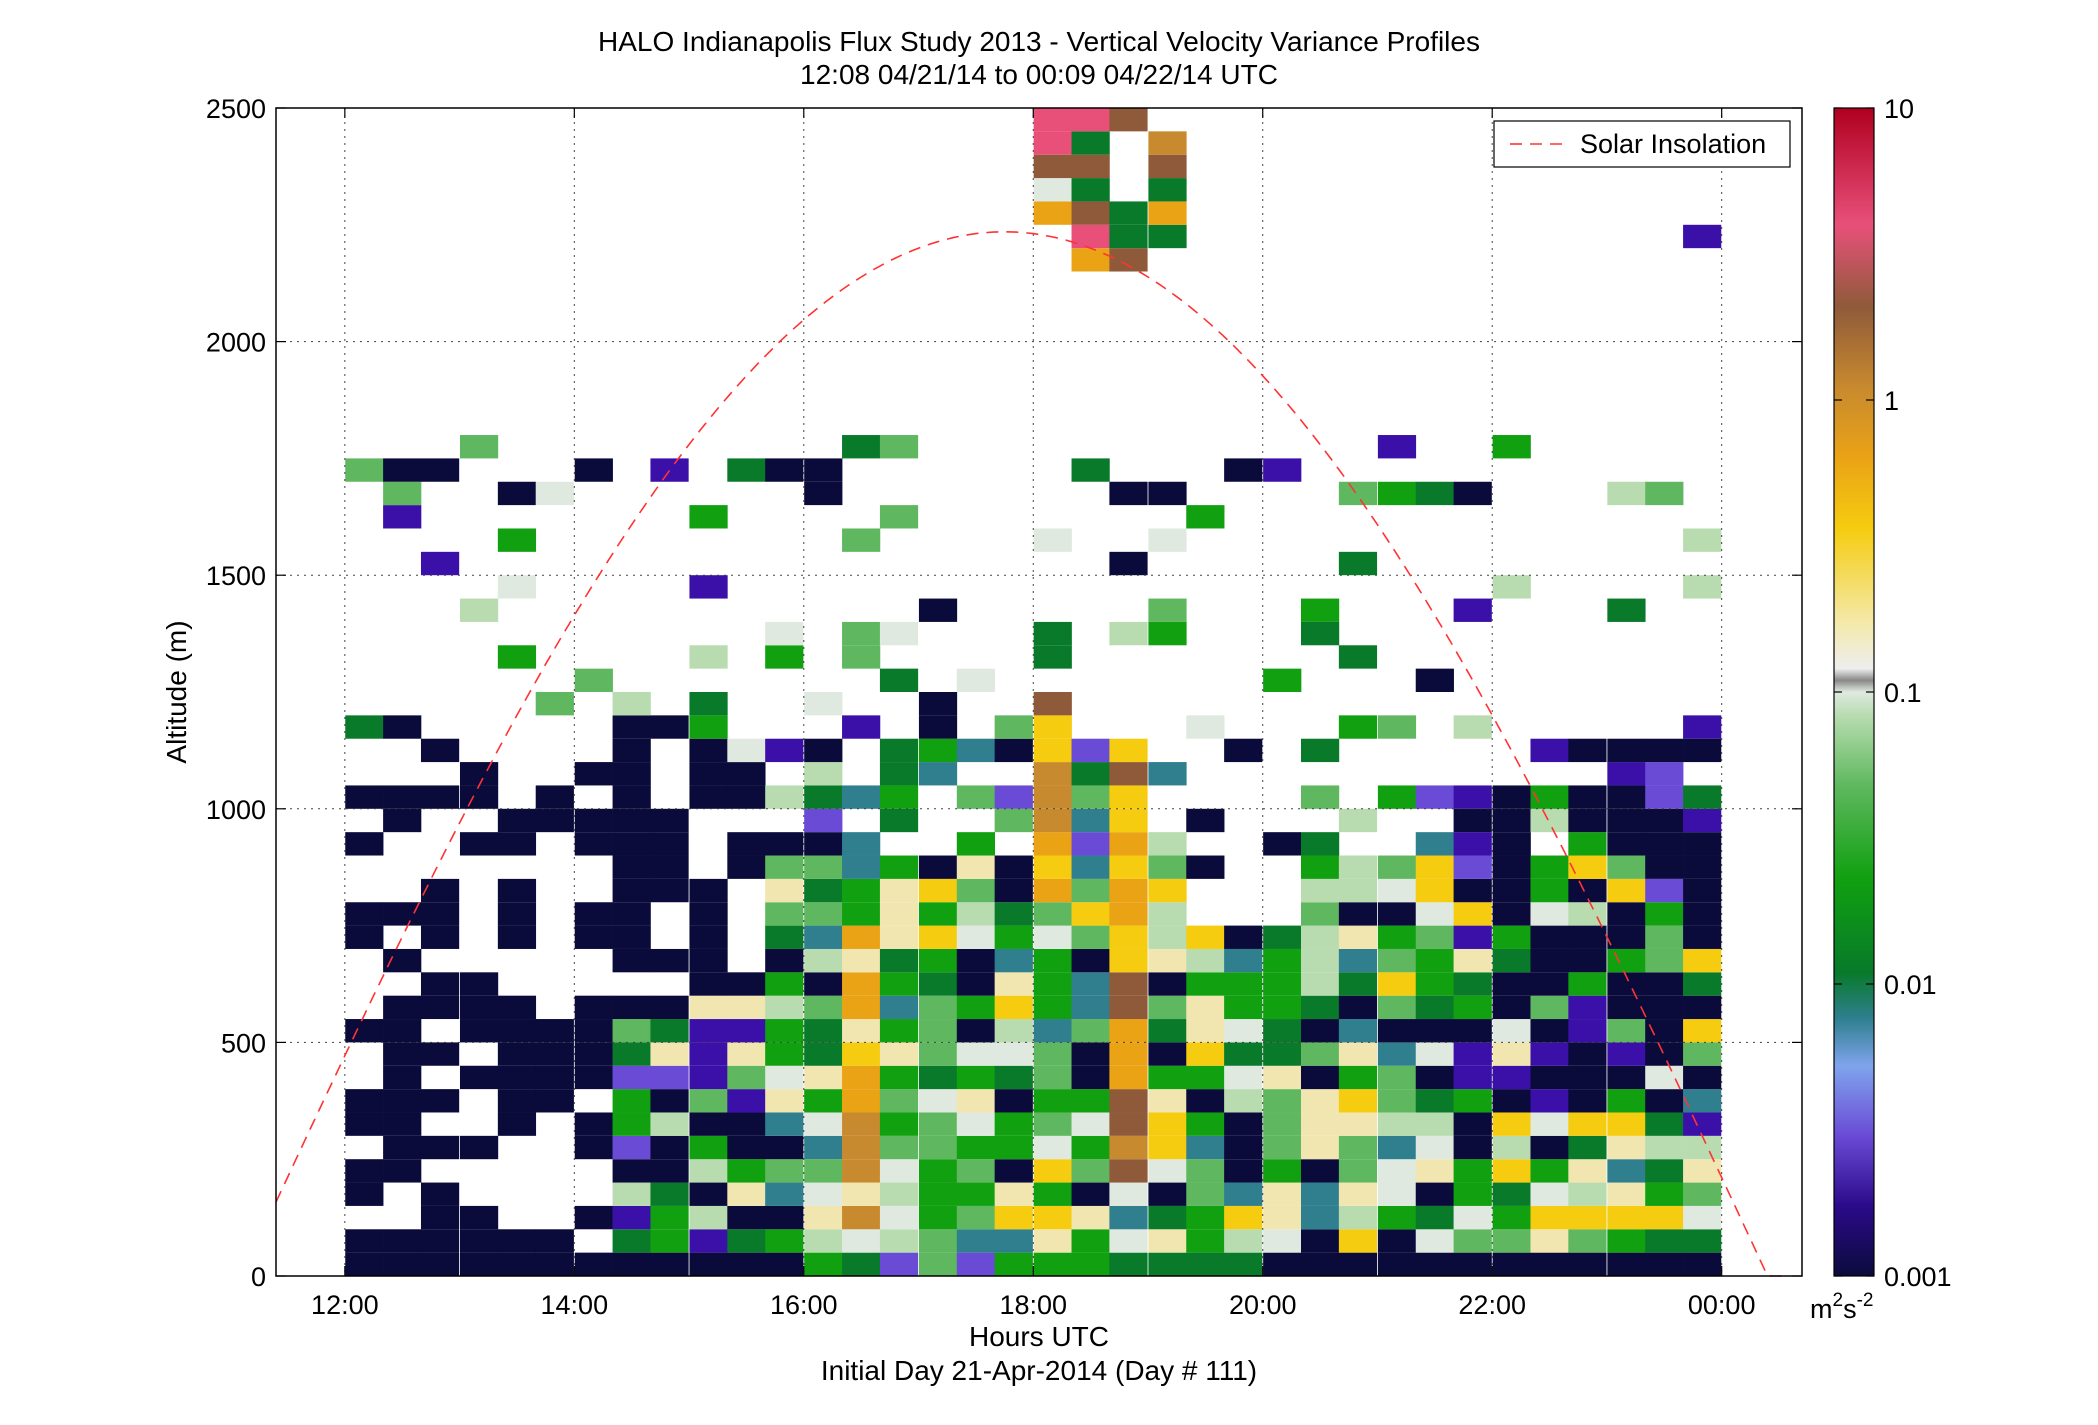  What do you see at coordinates (1039, 1336) in the screenshot?
I see `x-axis-label: Hours UTC` at bounding box center [1039, 1336].